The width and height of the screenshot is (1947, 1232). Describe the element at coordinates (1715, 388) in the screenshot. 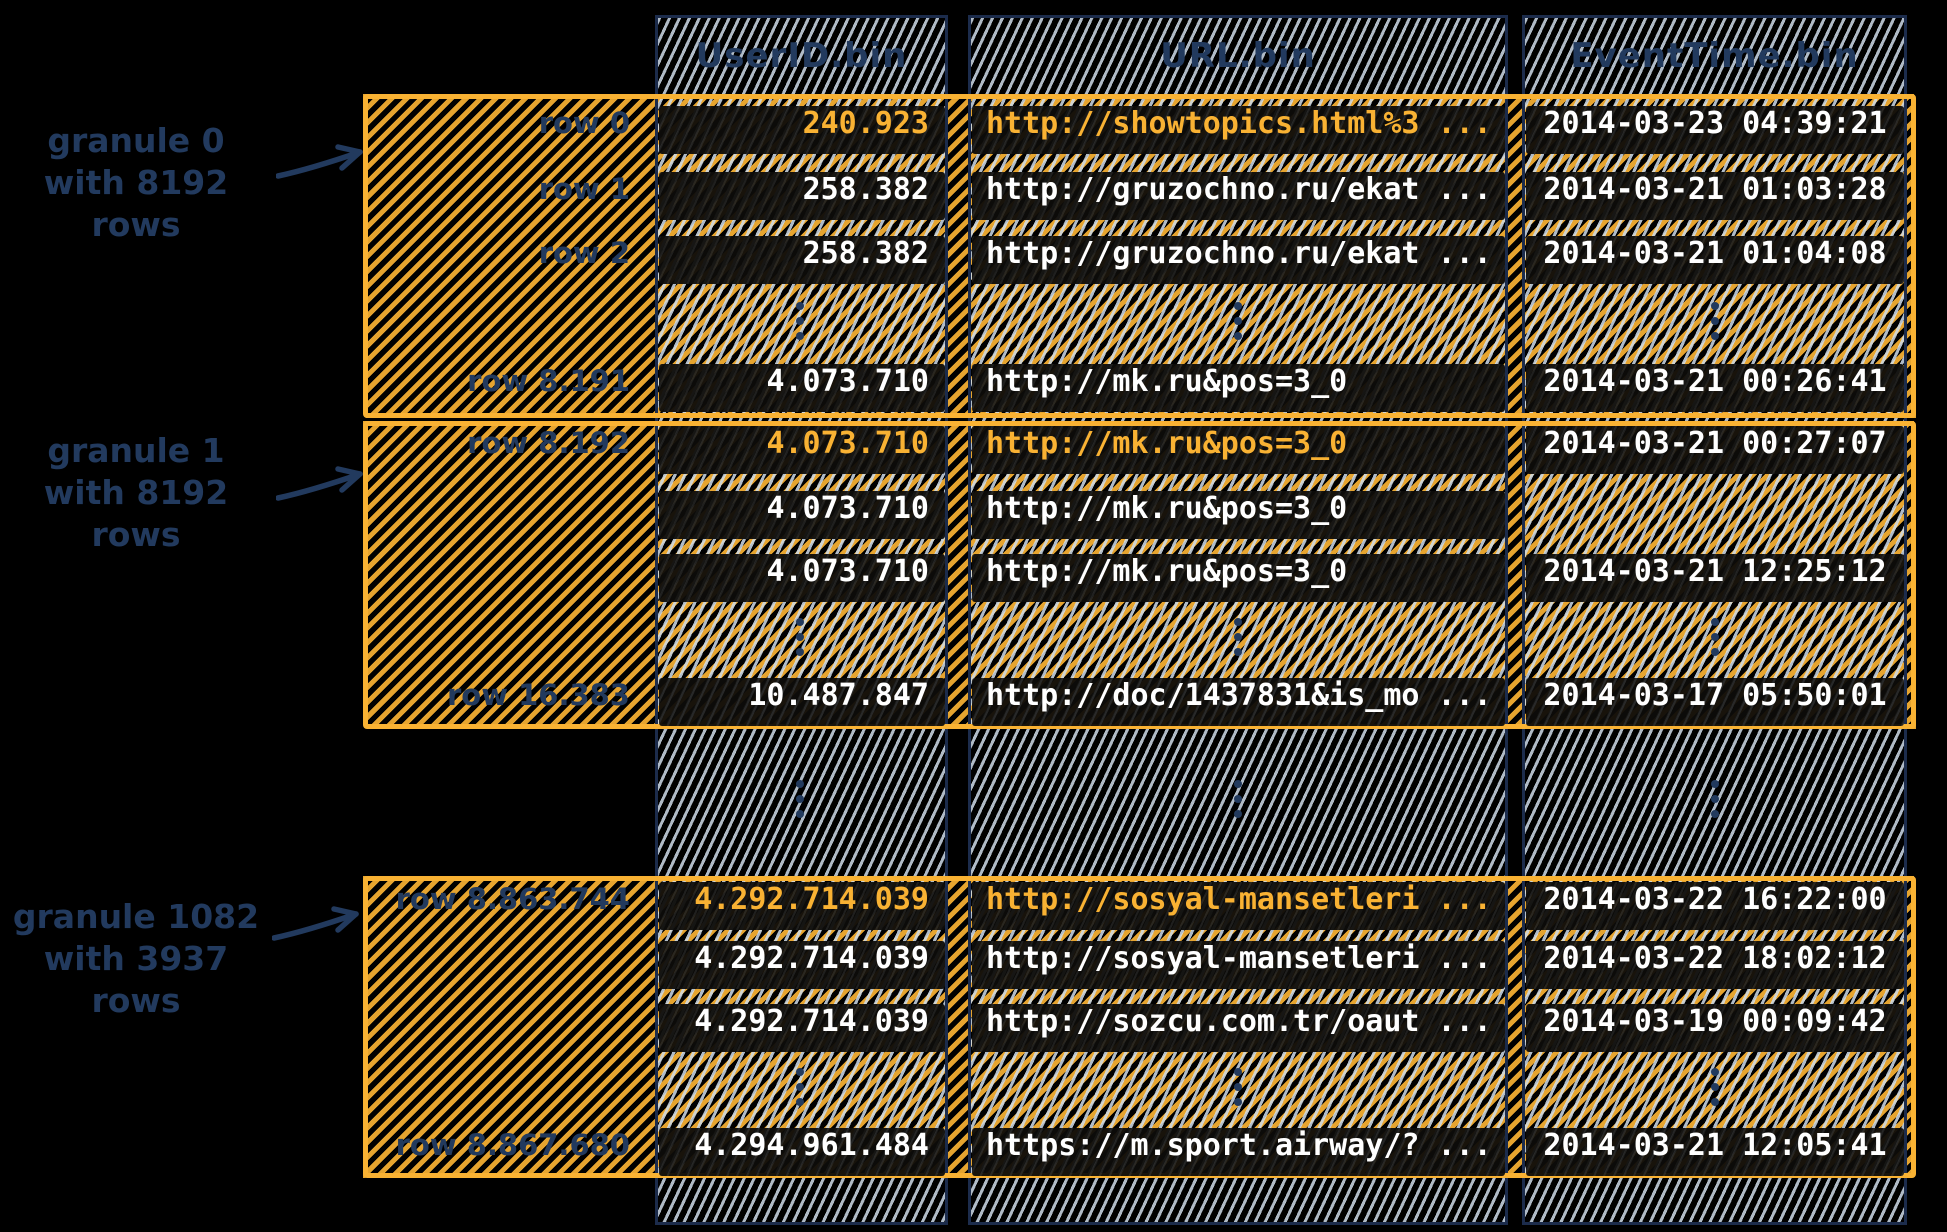

I see `eventtime-cell: 2014-03-21 00:26:41` at that location.